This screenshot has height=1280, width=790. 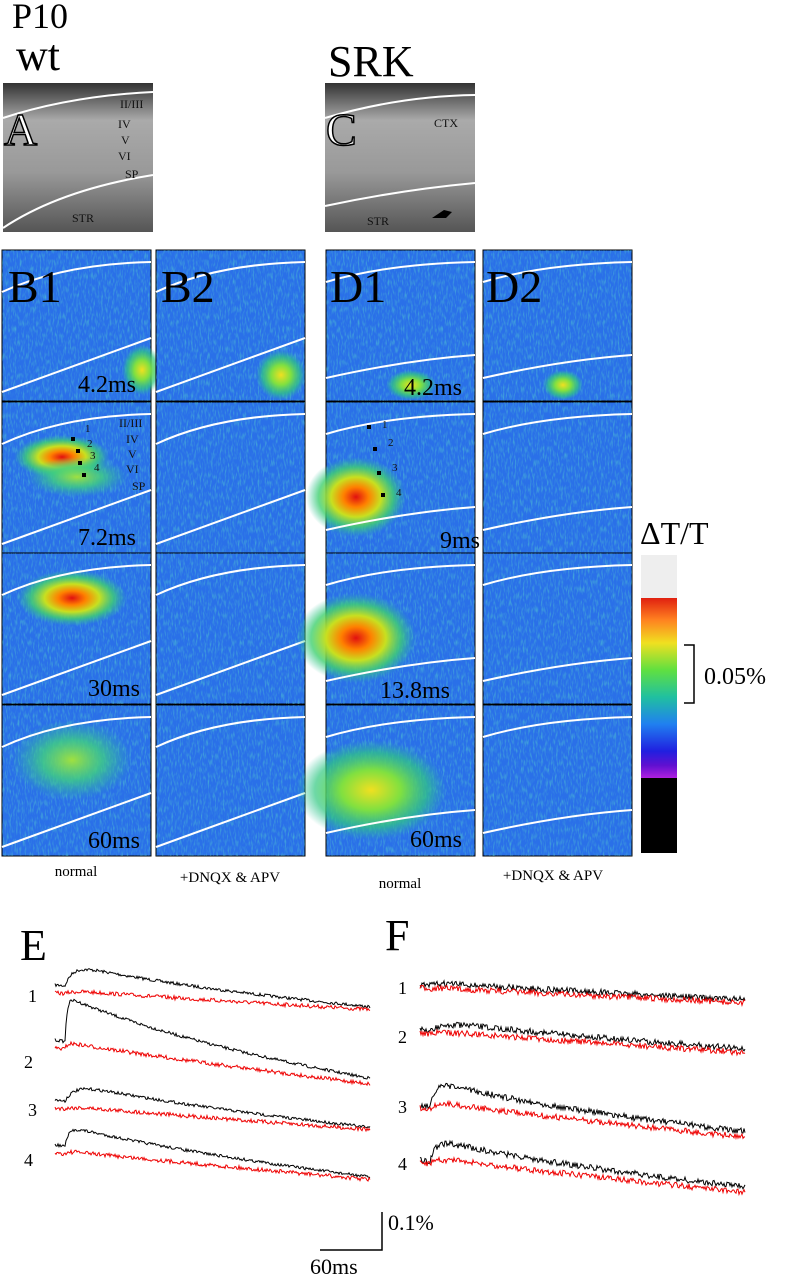 I want to click on scale-bar: 0.1% 60ms, so click(x=372, y=1244).